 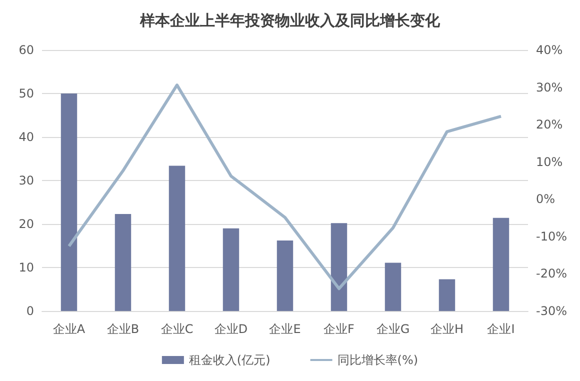 I want to click on y-tick-label: 50, so click(x=26, y=93).